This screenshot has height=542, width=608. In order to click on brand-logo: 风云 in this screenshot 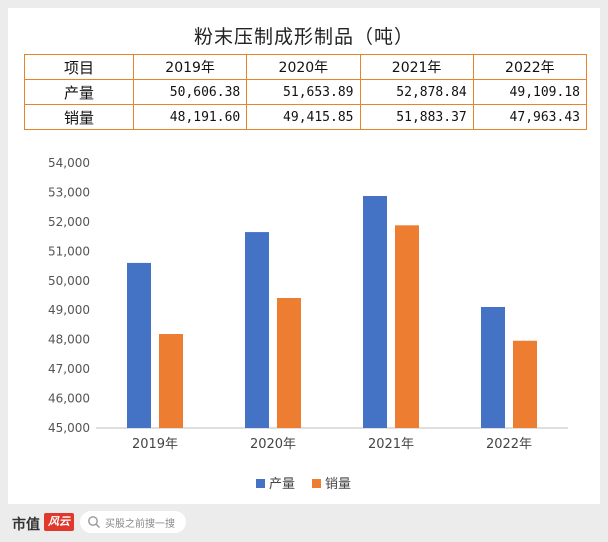, I will do `click(59, 522)`.